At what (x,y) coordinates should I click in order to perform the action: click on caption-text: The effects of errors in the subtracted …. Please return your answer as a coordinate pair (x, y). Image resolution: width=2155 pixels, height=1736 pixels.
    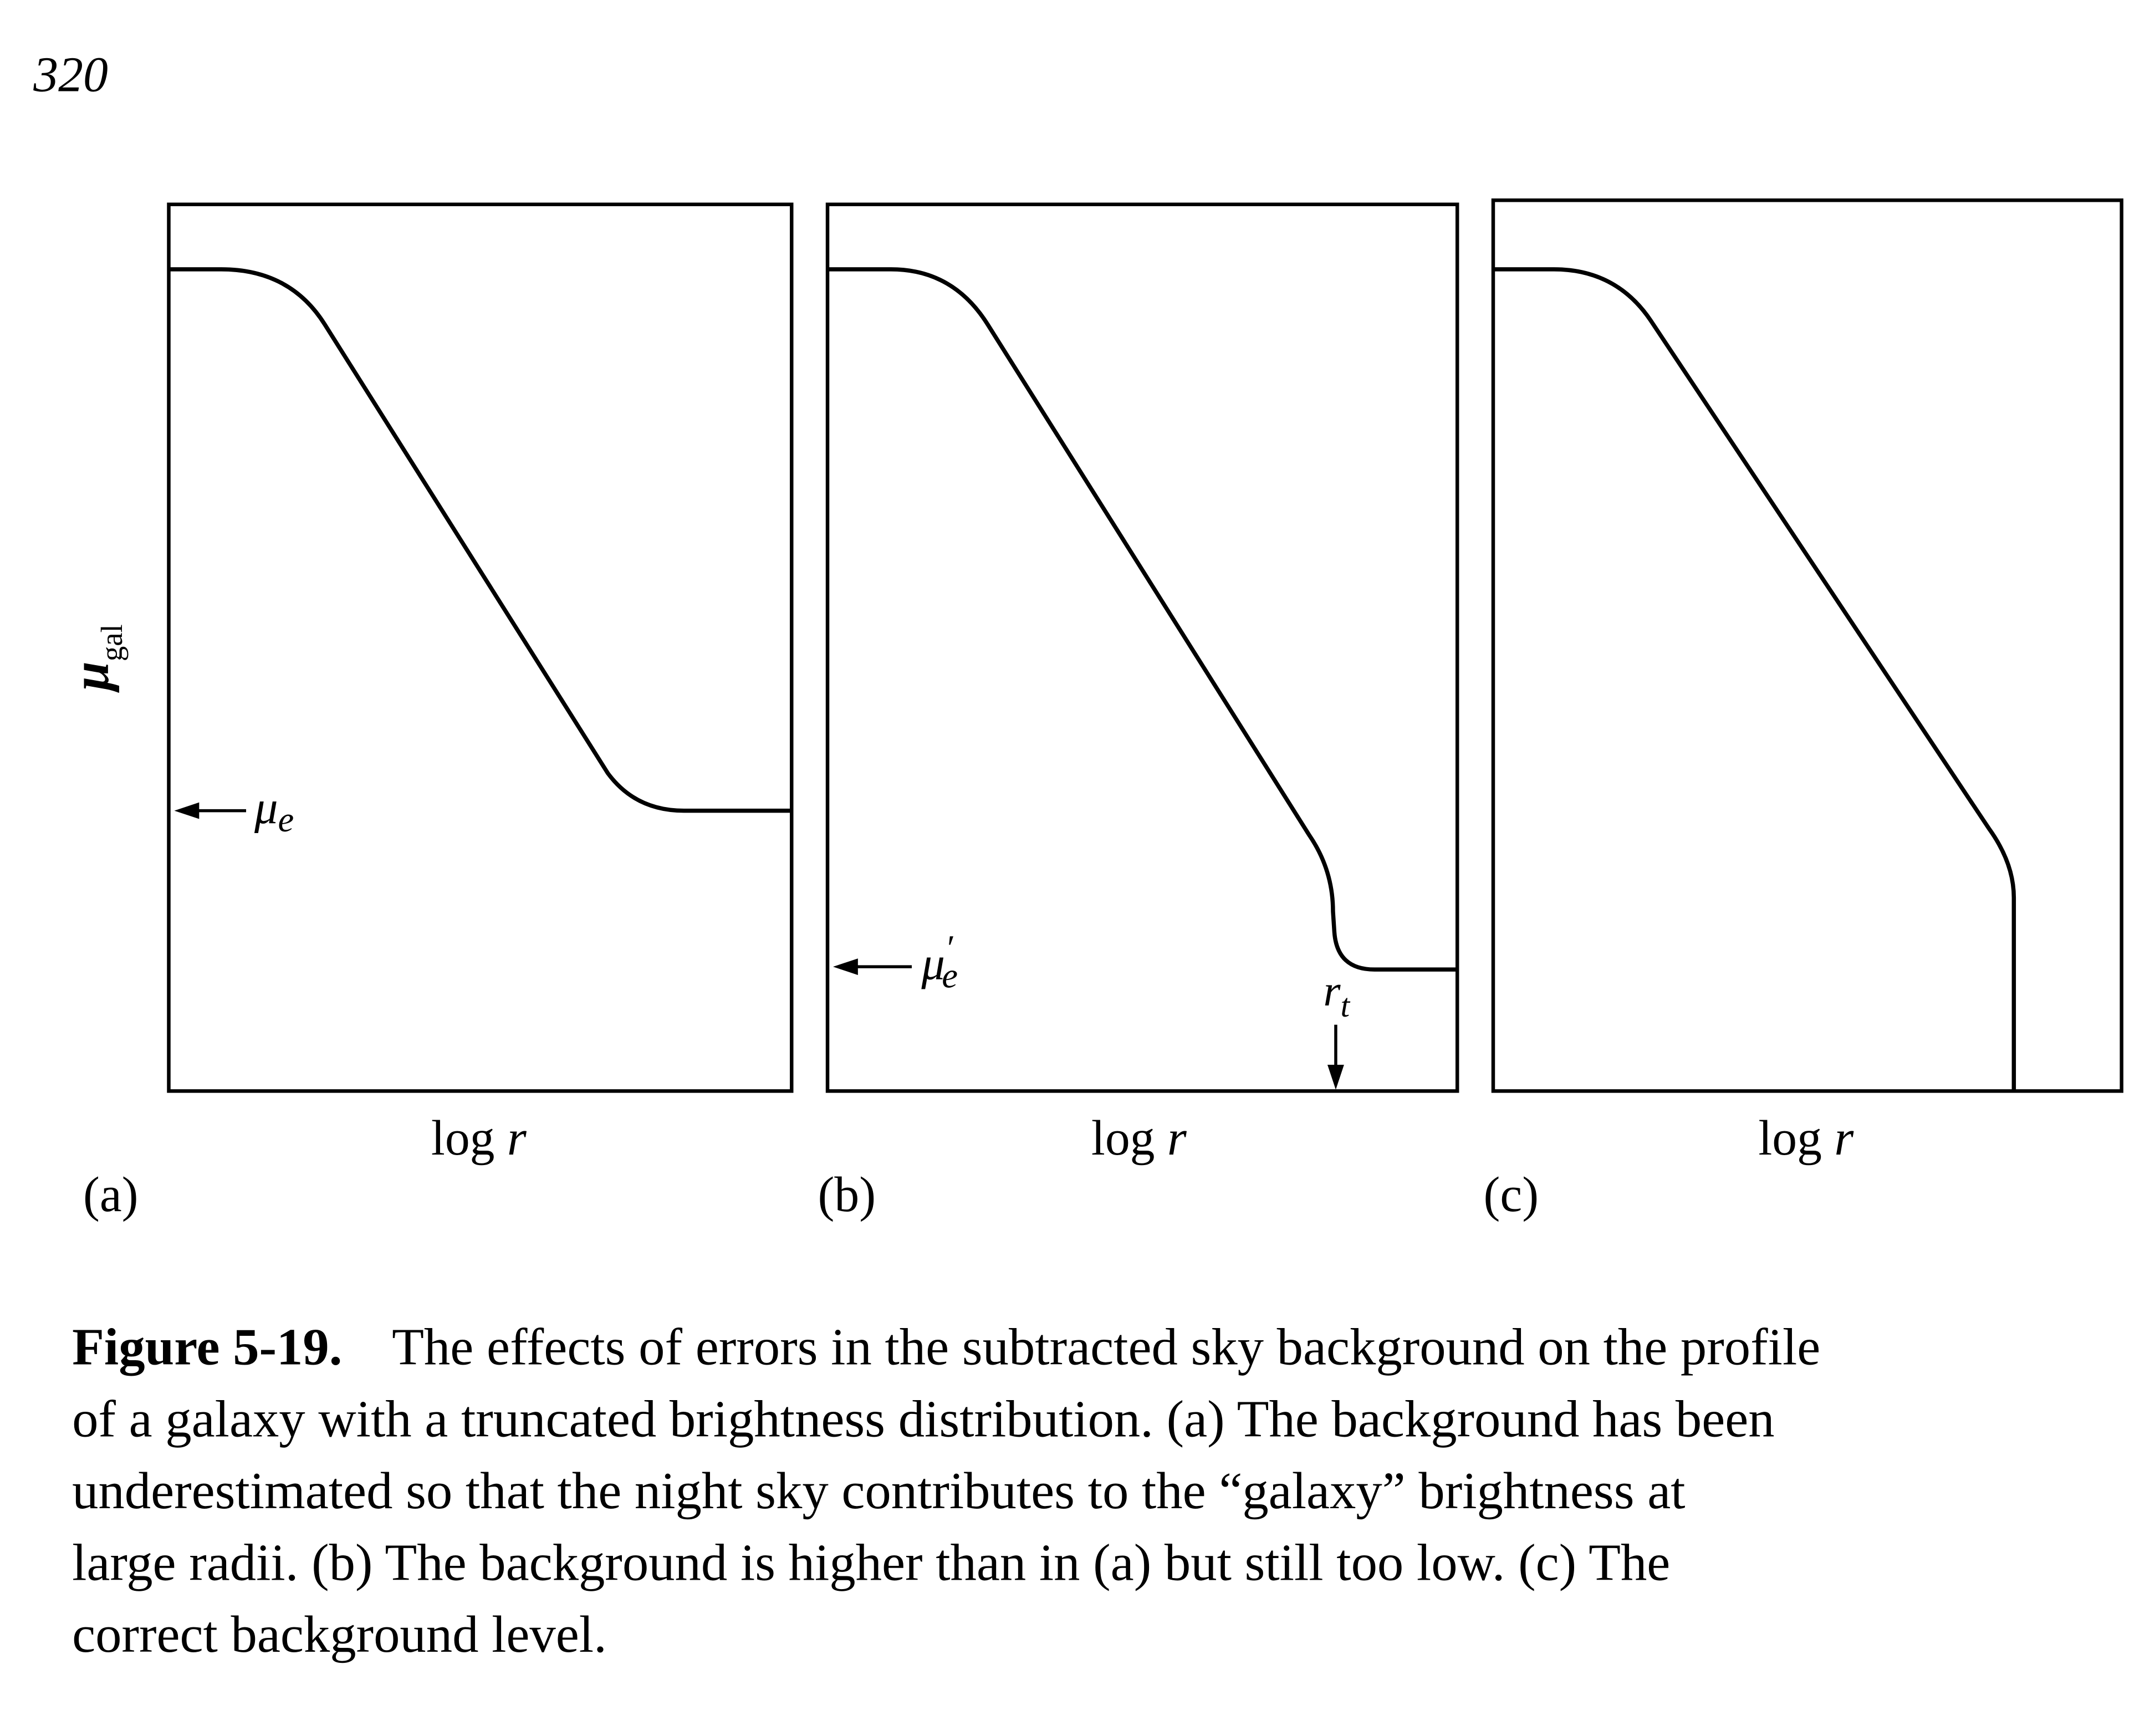
    Looking at the image, I should click on (1106, 1347).